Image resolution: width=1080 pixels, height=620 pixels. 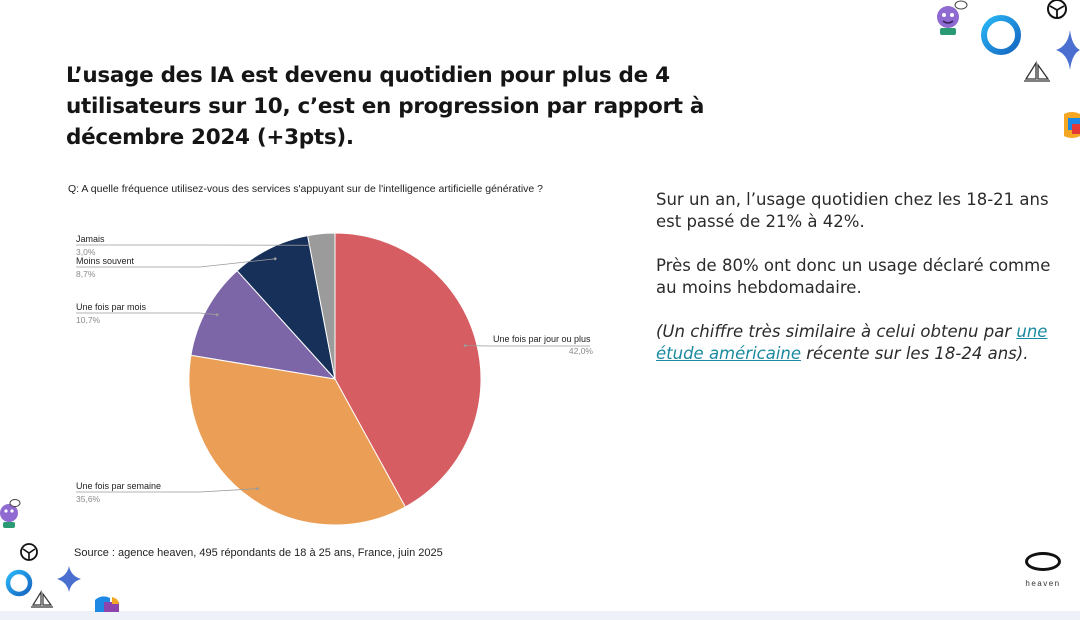 I want to click on slice-label: Une fois par mois, so click(x=111, y=307).